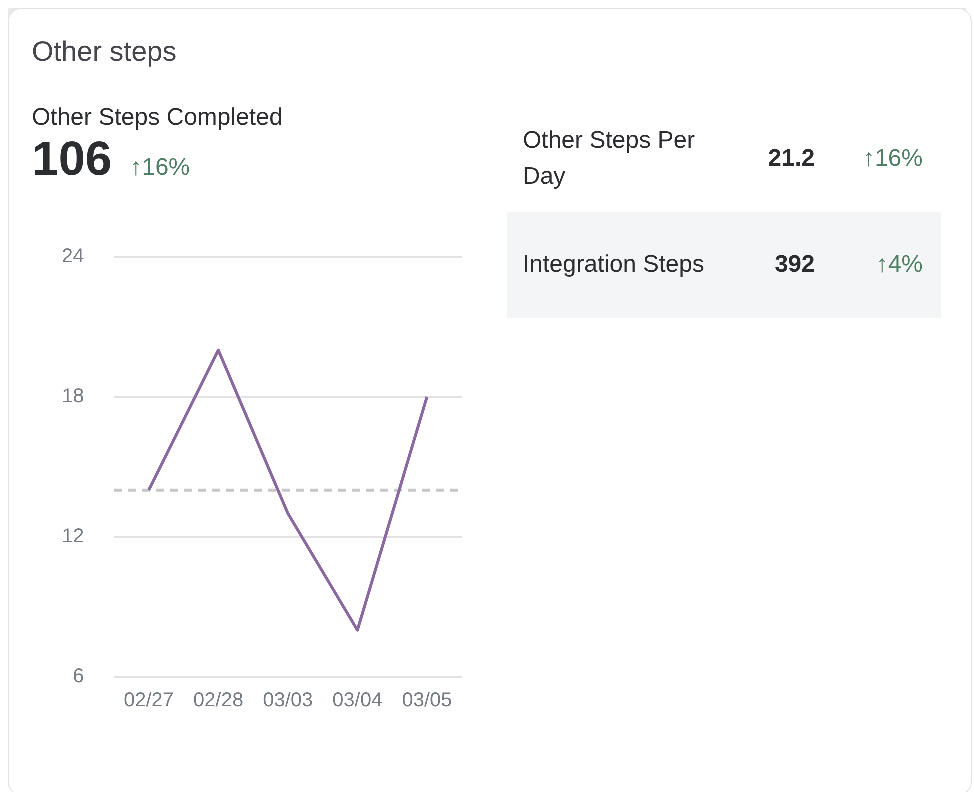 This screenshot has height=792, width=974. What do you see at coordinates (73, 537) in the screenshot?
I see `y-tick-label: 12` at bounding box center [73, 537].